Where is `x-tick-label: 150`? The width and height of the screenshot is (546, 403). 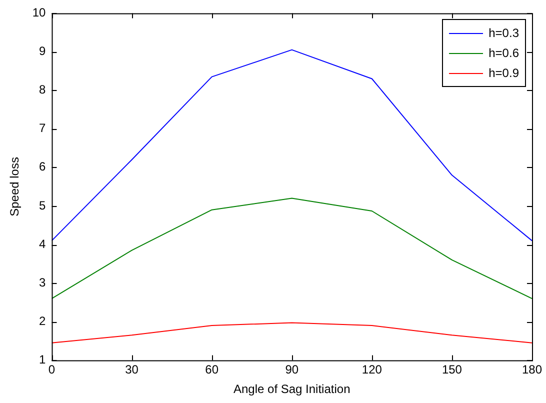
x-tick-label: 150 is located at coordinates (452, 369).